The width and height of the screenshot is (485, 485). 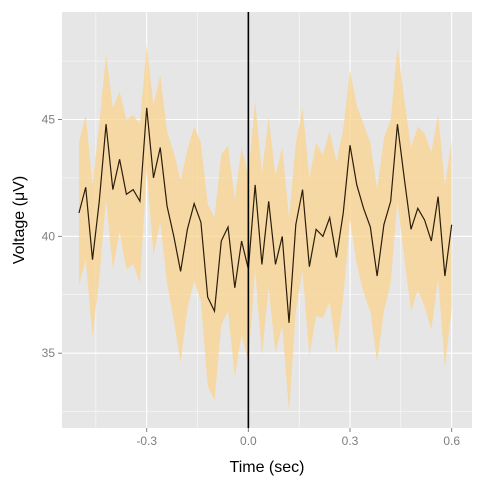 I want to click on y-axis-title: Voltage (μV), so click(x=19, y=220).